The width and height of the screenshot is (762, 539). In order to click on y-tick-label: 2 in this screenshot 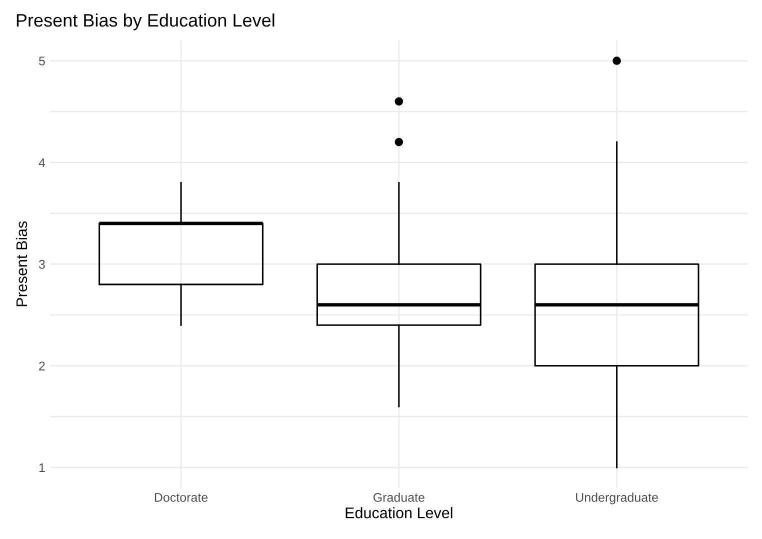, I will do `click(42, 366)`.